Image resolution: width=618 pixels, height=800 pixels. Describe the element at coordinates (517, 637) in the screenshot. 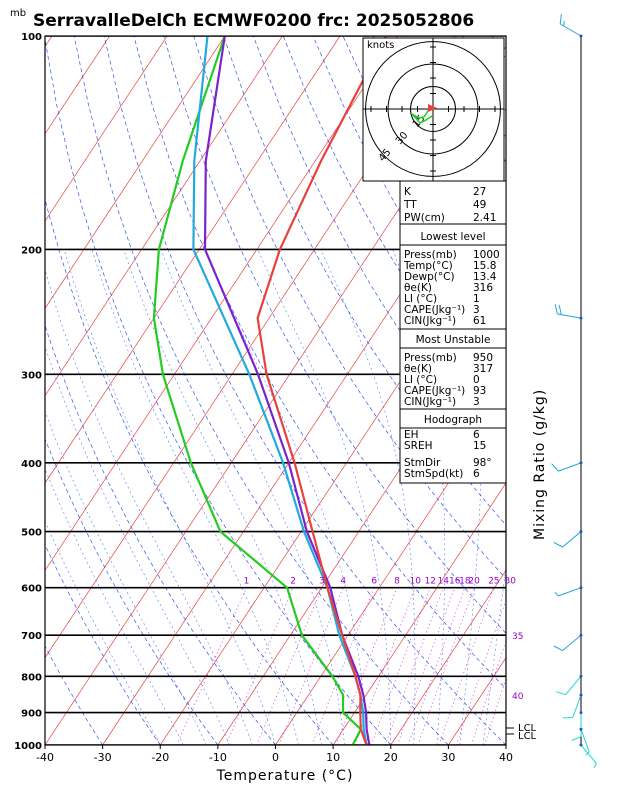

I see `mixing-ratio-label: 35` at that location.